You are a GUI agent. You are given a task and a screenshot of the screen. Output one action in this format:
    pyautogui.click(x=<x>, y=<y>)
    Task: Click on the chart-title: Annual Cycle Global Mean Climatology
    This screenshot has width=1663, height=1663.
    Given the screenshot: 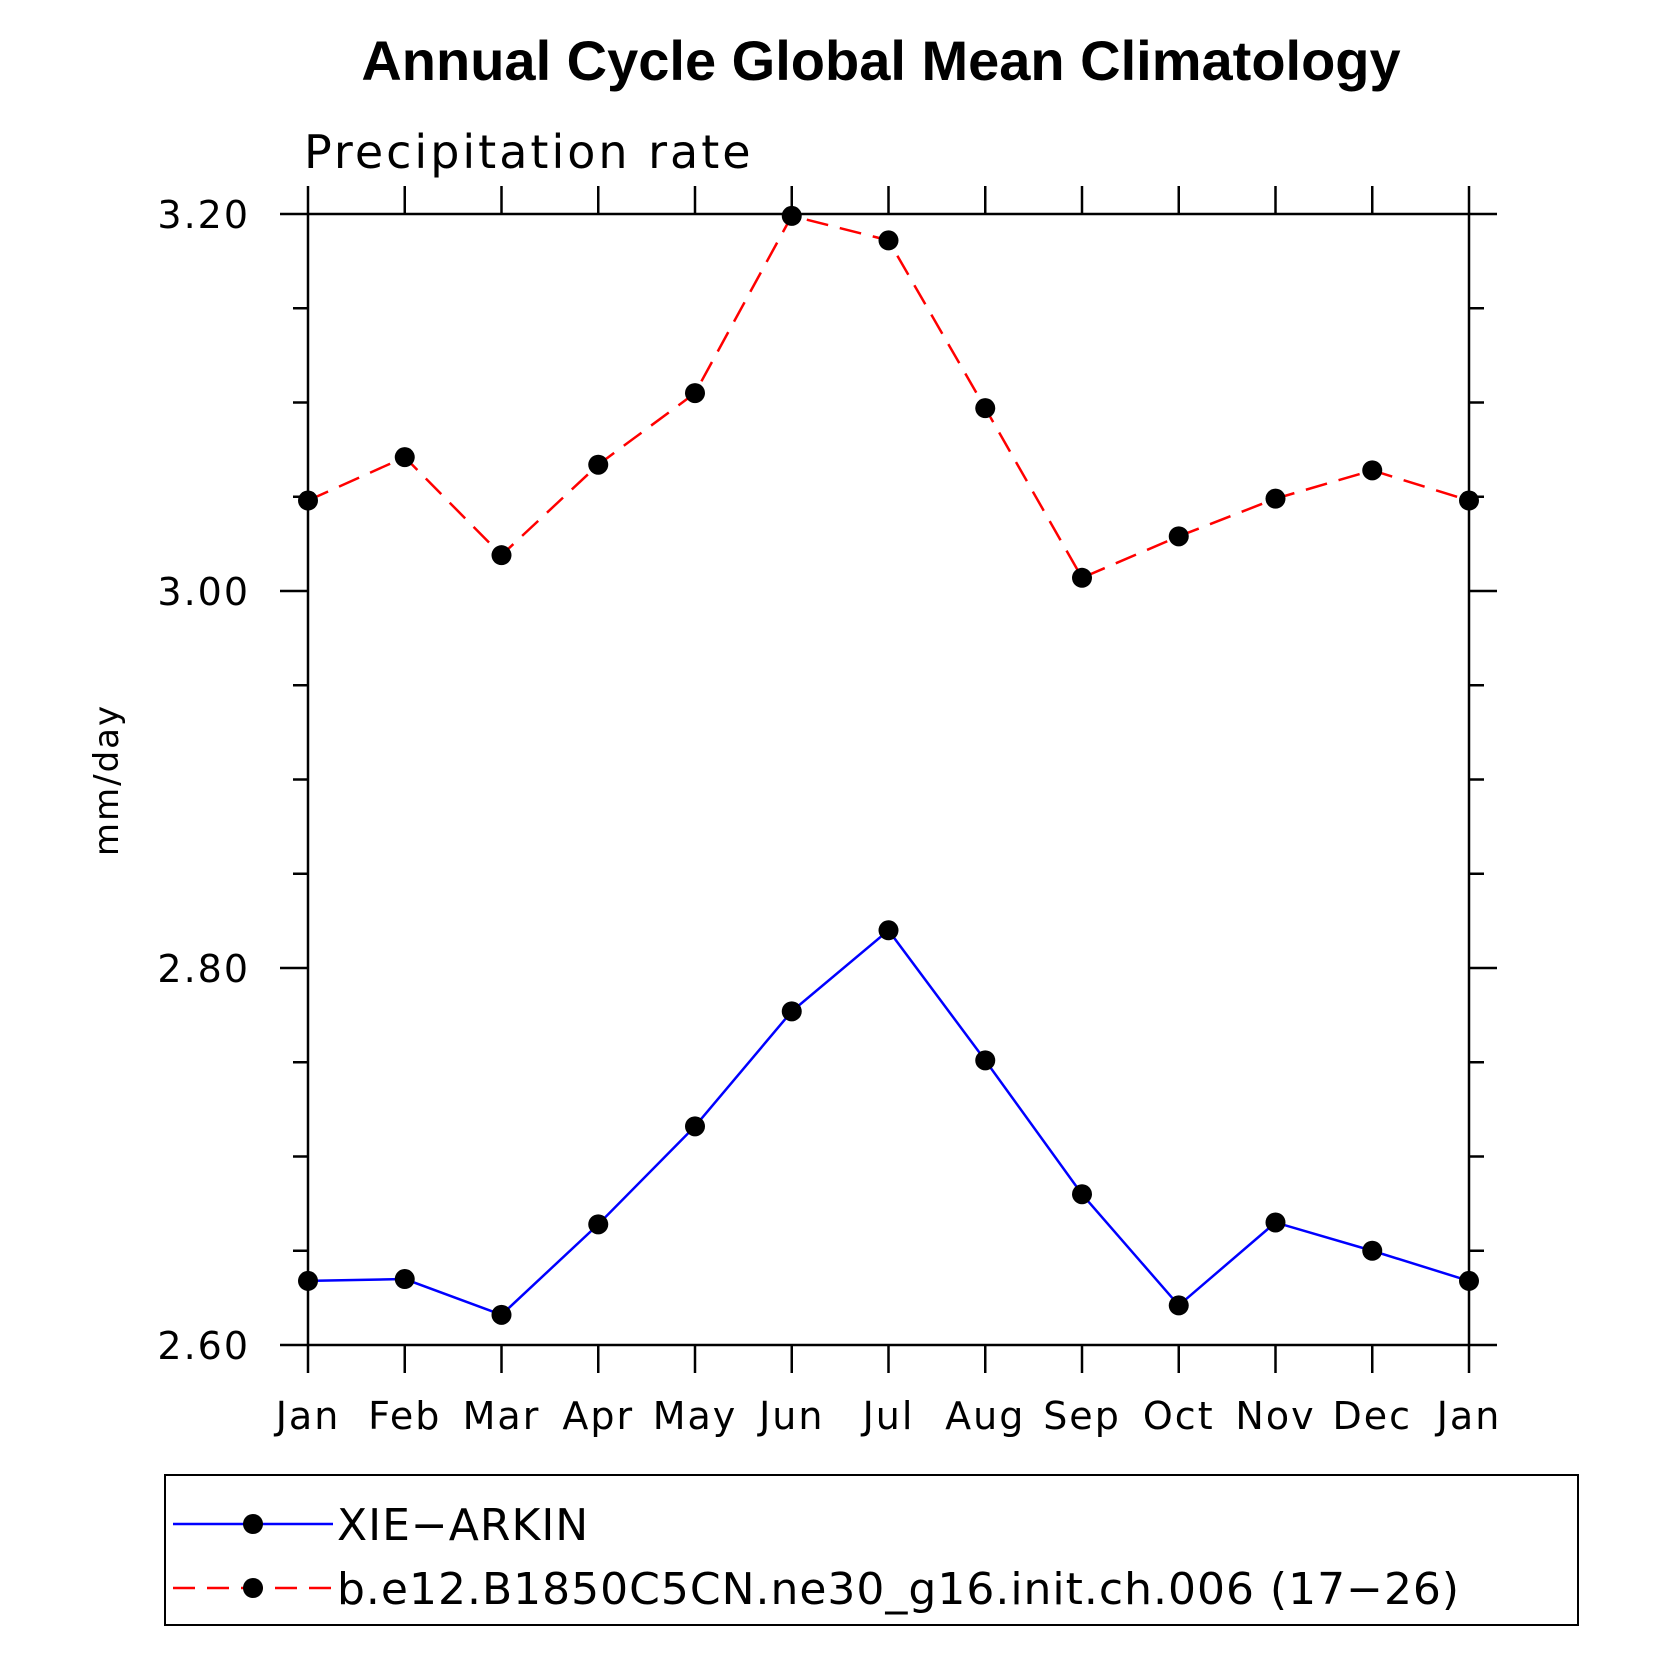 What is the action you would take?
    pyautogui.click(x=880, y=60)
    